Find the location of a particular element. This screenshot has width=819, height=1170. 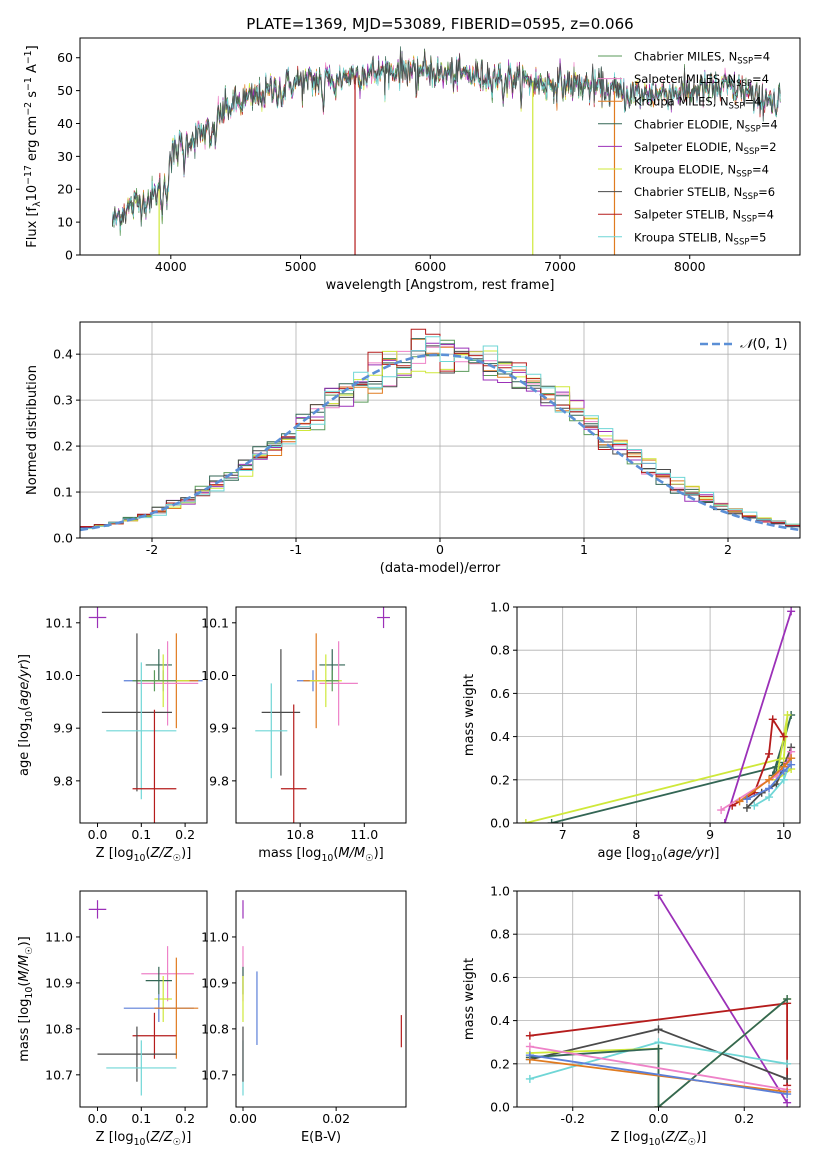

legend-entry: 𝒩(0, 1) is located at coordinates (763, 344).